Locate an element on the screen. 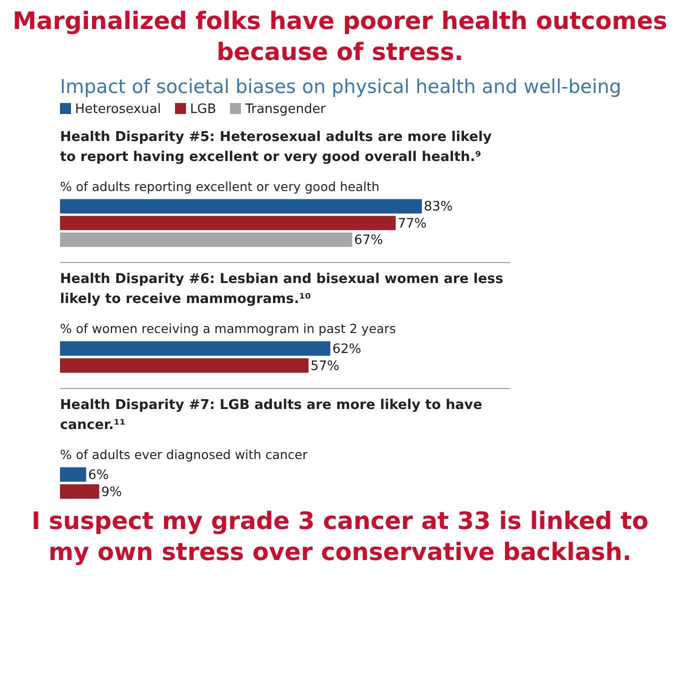  legend-label: Transgender is located at coordinates (285, 109).